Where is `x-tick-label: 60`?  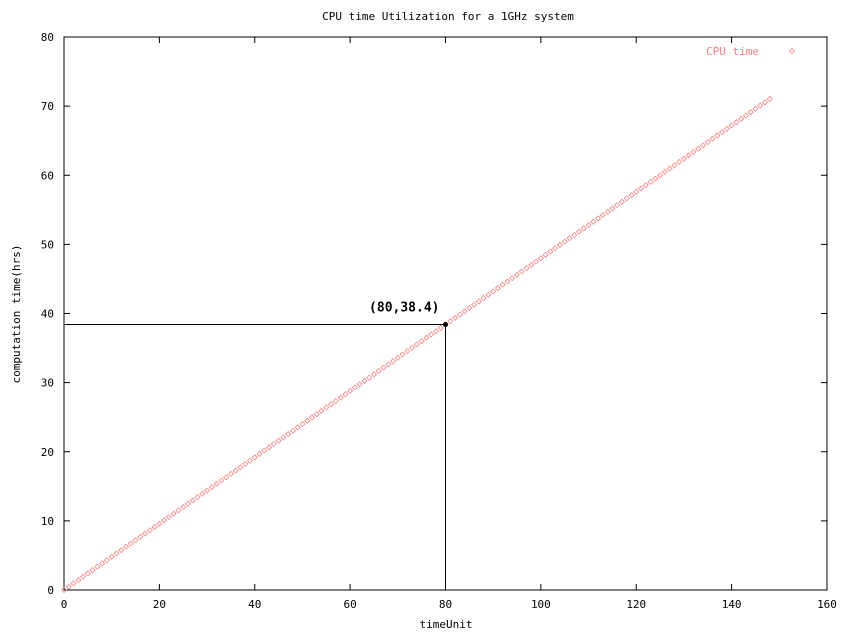
x-tick-label: 60 is located at coordinates (350, 604).